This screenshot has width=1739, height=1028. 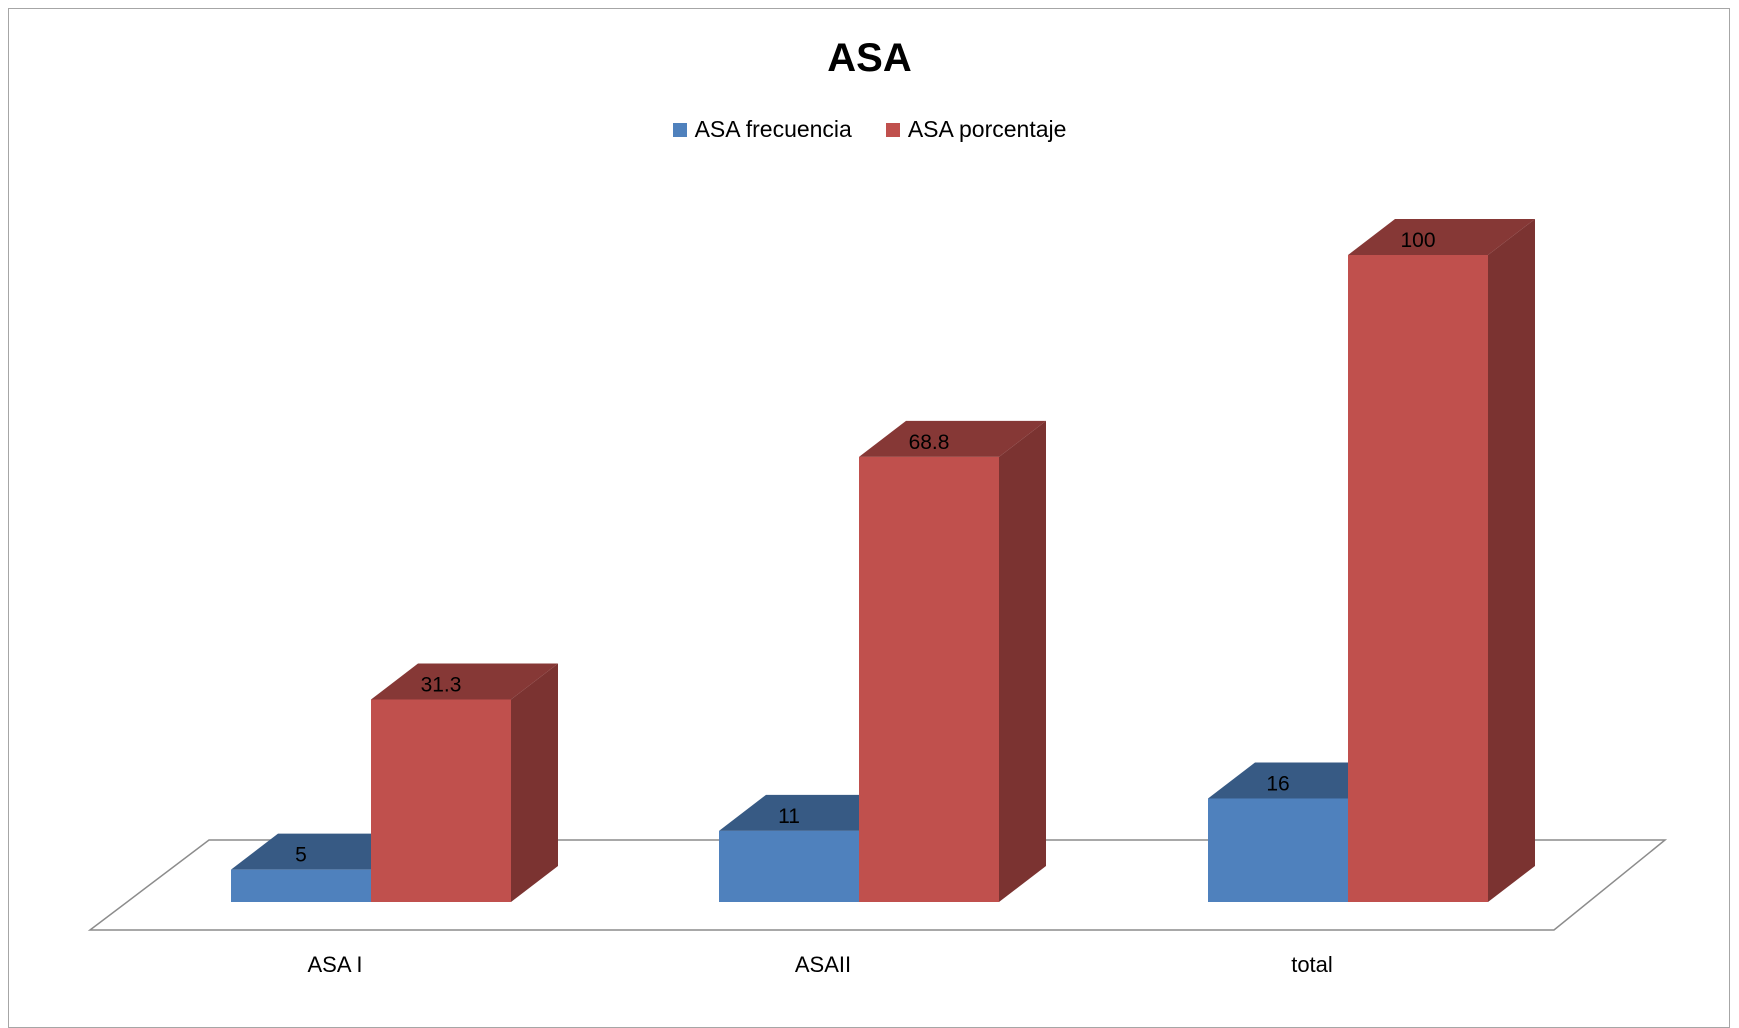 I want to click on legend-item-frecuencia: ASA frecuencia, so click(x=762, y=129).